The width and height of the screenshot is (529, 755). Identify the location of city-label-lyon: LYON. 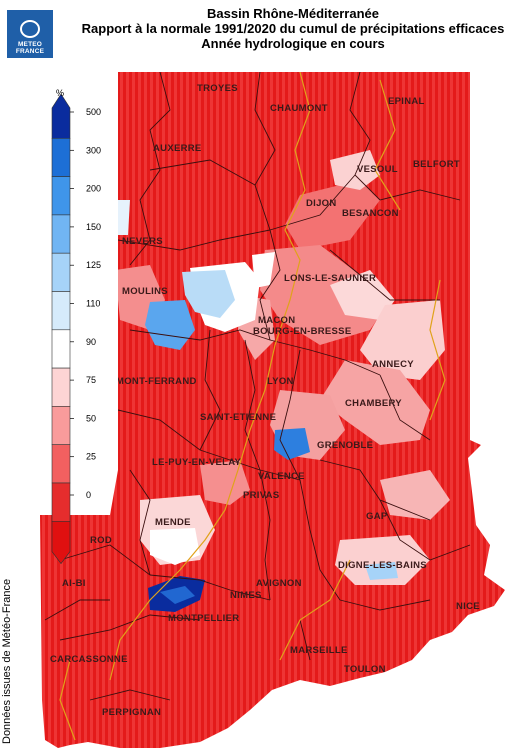
(280, 381).